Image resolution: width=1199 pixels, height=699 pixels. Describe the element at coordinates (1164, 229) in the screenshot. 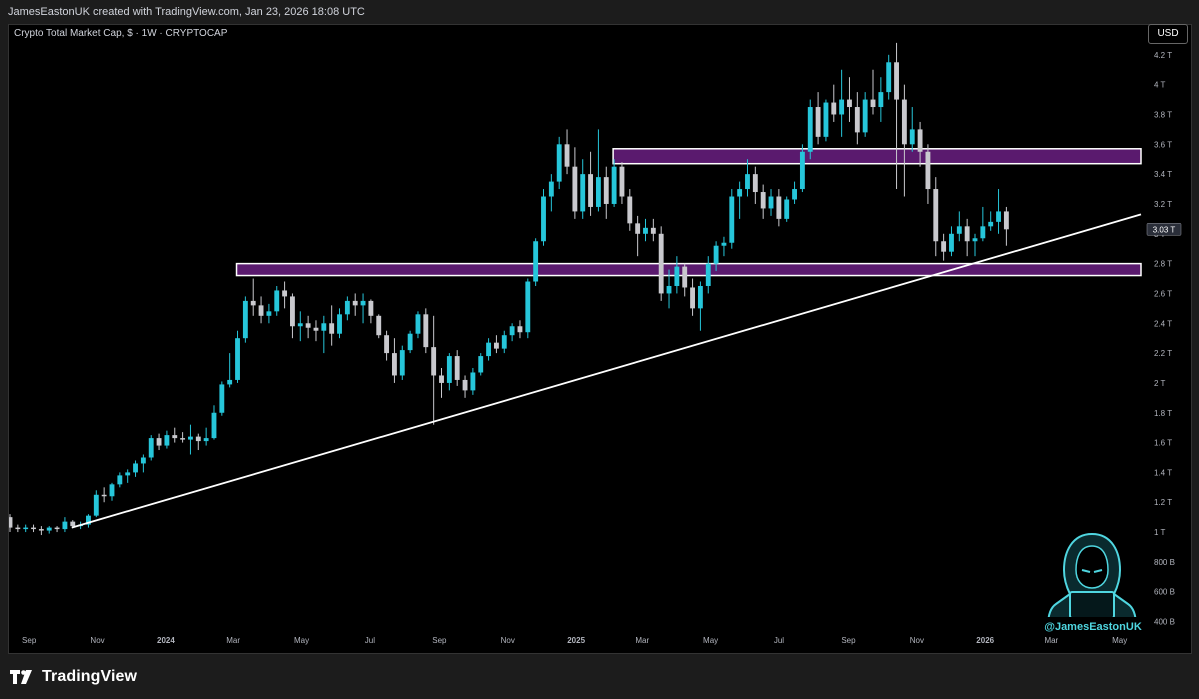

I see `last-price-badge` at that location.